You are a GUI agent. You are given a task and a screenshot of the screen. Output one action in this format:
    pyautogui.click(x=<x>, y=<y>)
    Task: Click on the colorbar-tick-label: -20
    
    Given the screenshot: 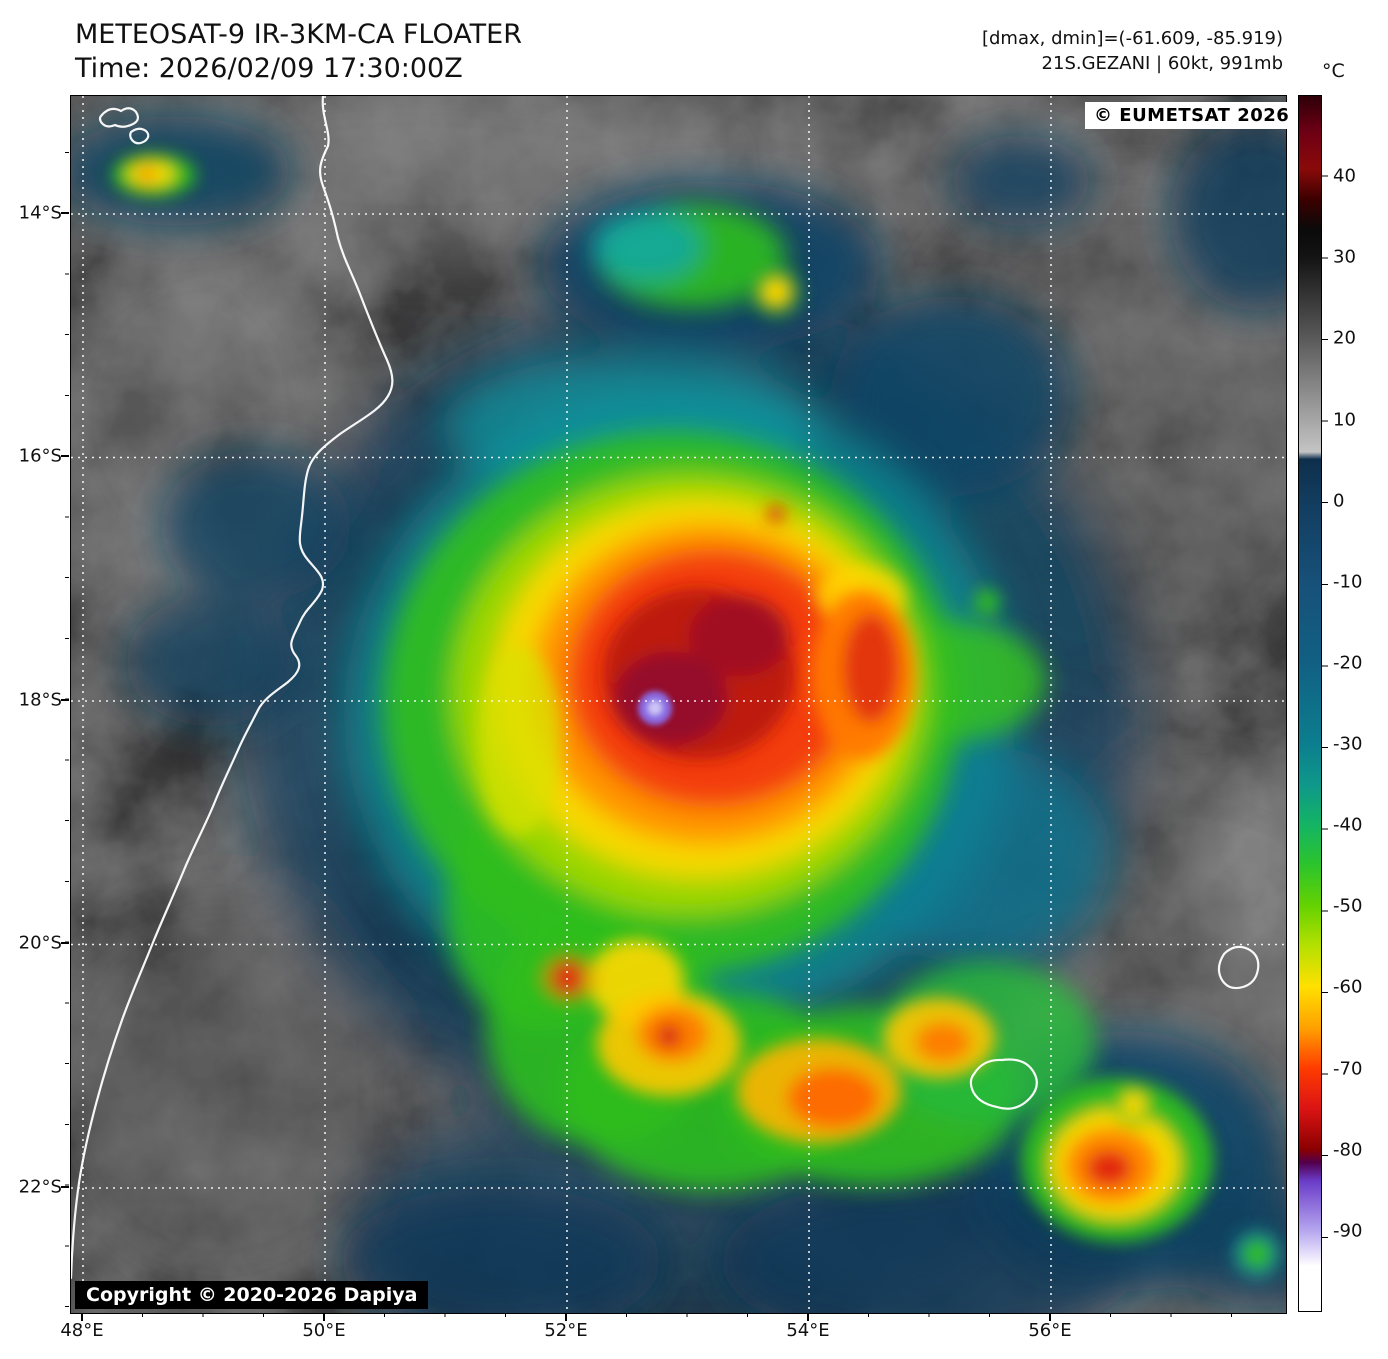 What is the action you would take?
    pyautogui.click(x=1348, y=663)
    